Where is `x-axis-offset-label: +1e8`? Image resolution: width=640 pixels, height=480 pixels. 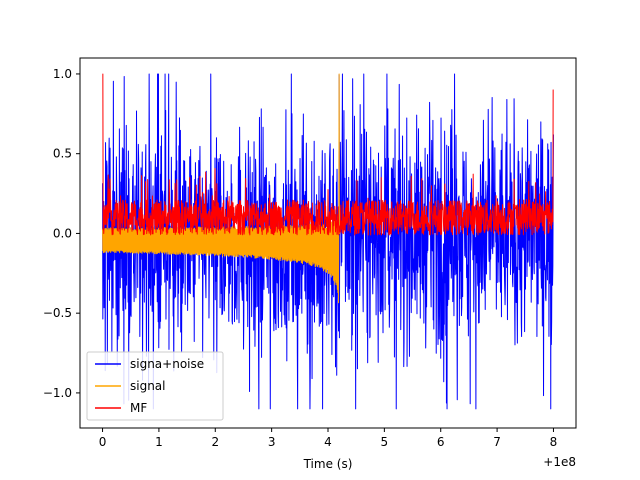 x-axis-offset-label: +1e8 is located at coordinates (559, 462).